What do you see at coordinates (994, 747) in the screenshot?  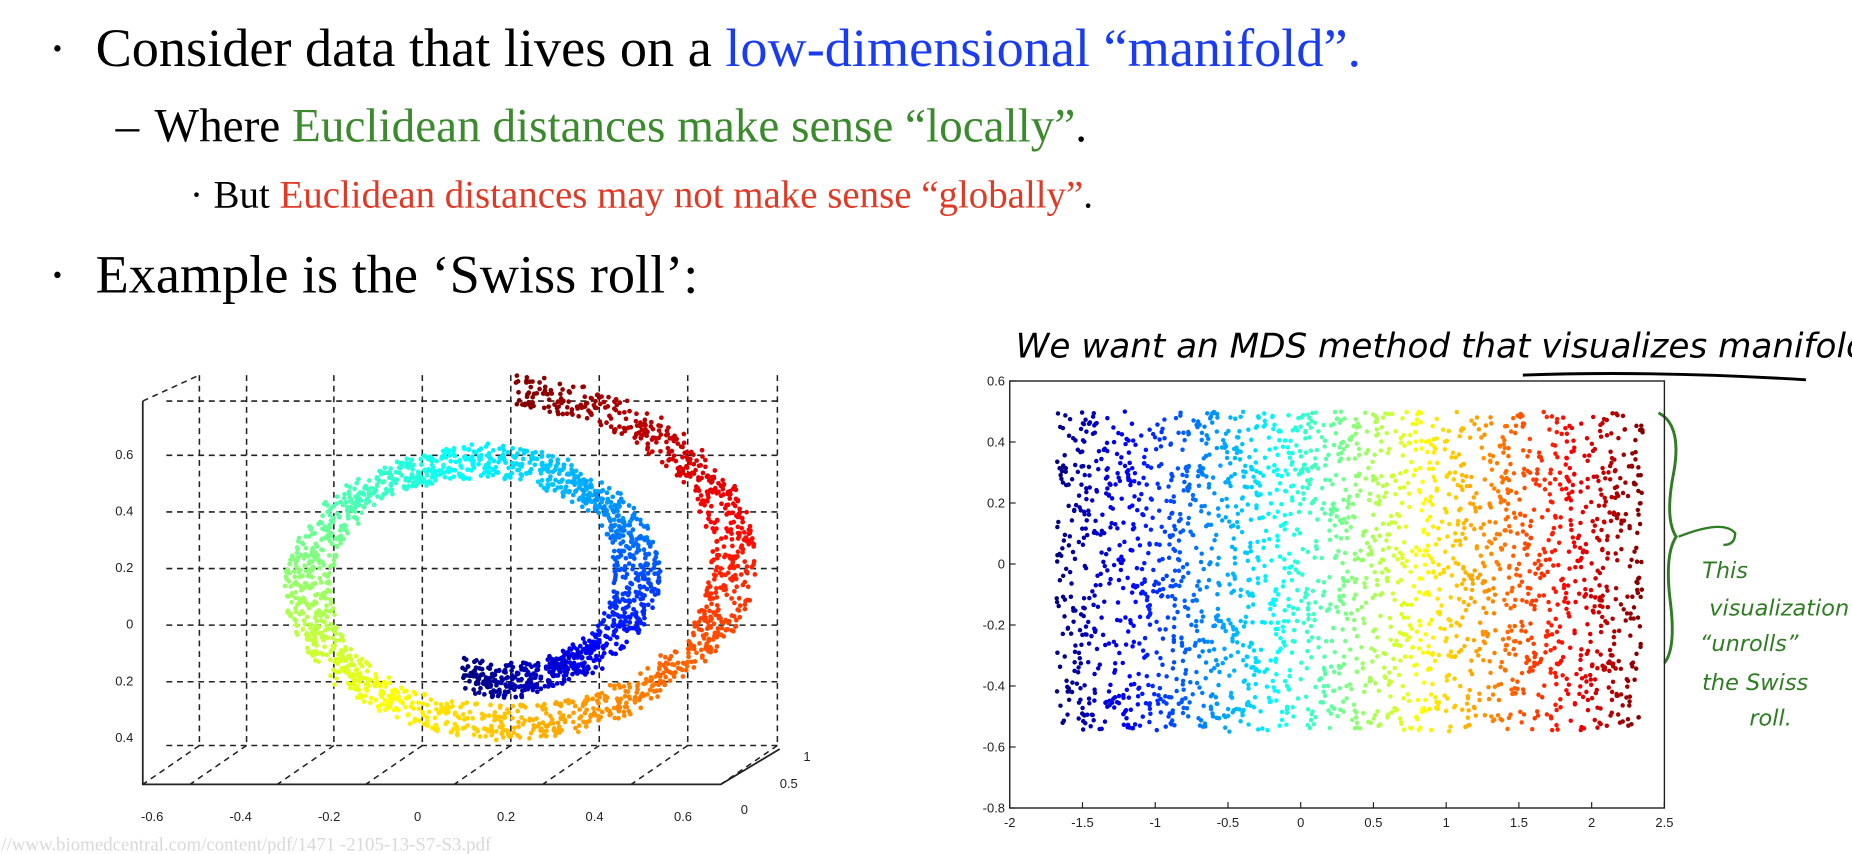 I see `y-tick-label: -0.6` at bounding box center [994, 747].